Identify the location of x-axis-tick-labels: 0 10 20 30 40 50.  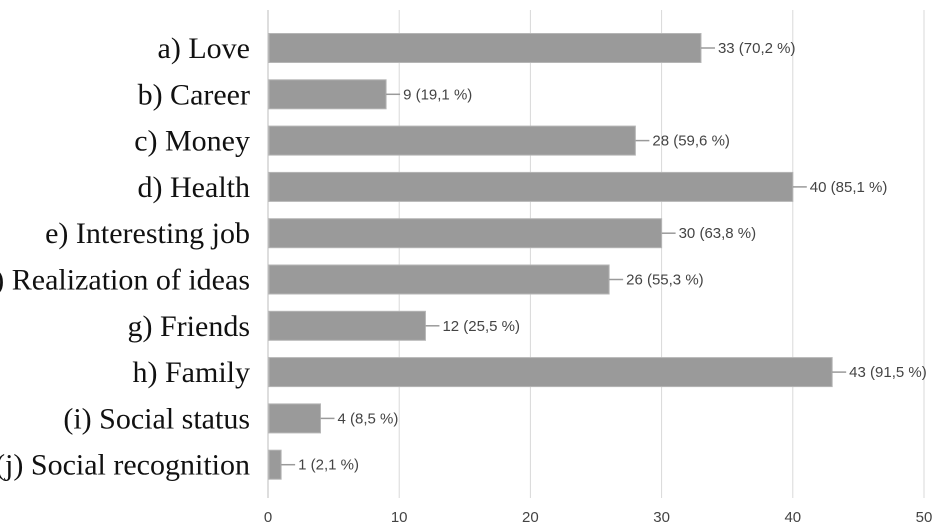
(598, 517).